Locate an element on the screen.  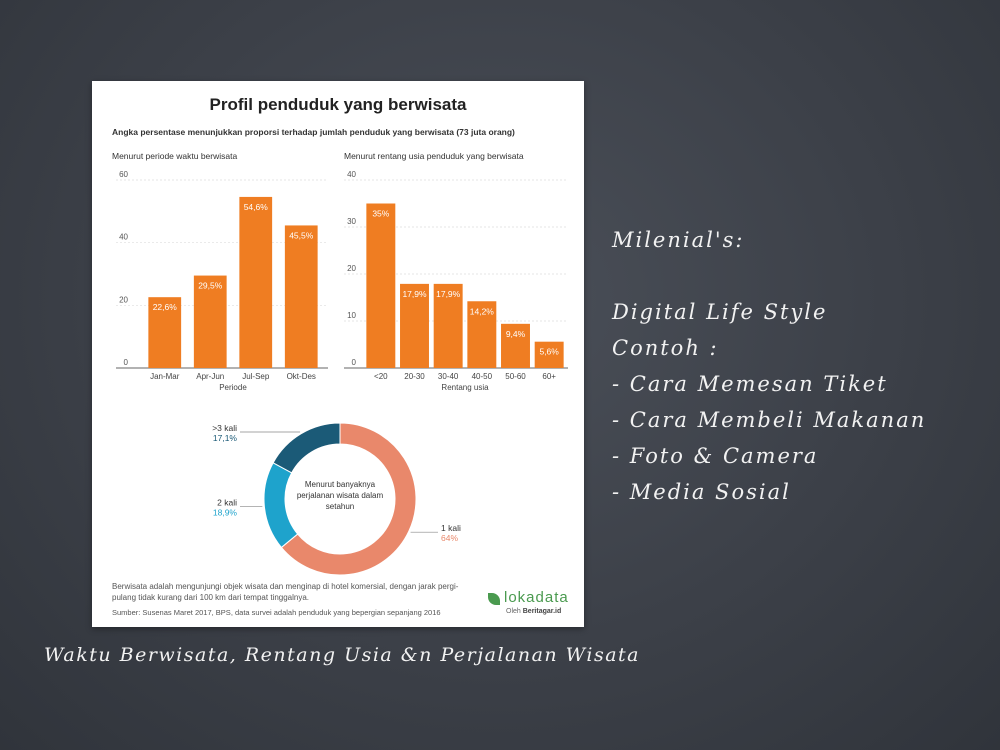
logo-byline: Oleh Beritagar.id is located at coordinates (533, 611).